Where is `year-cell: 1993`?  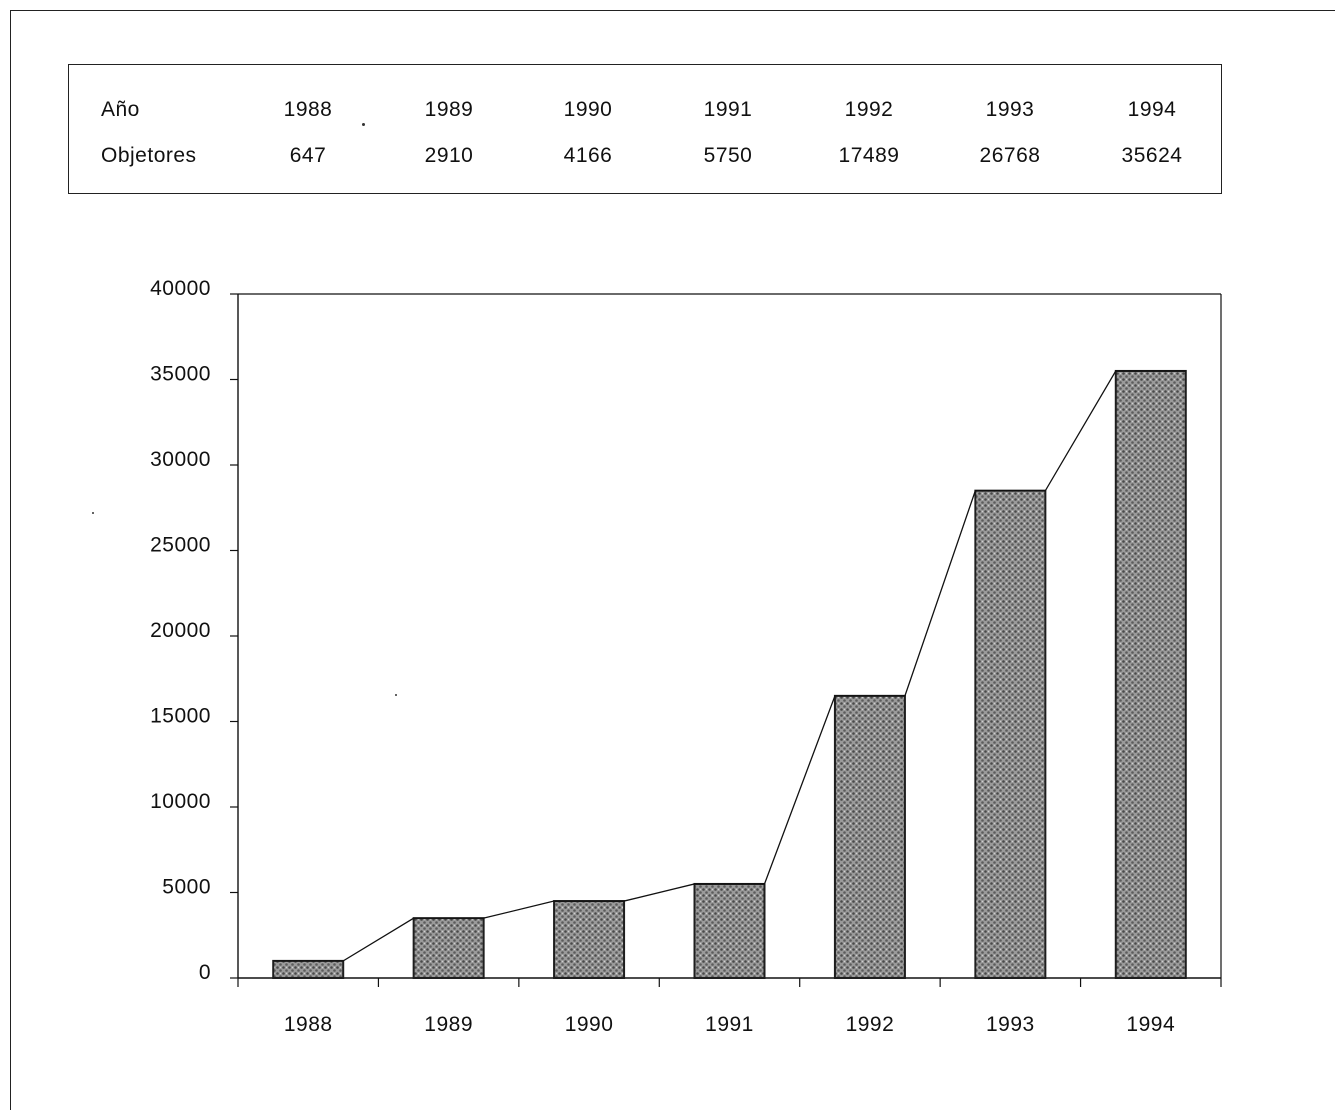
year-cell: 1993 is located at coordinates (1010, 109).